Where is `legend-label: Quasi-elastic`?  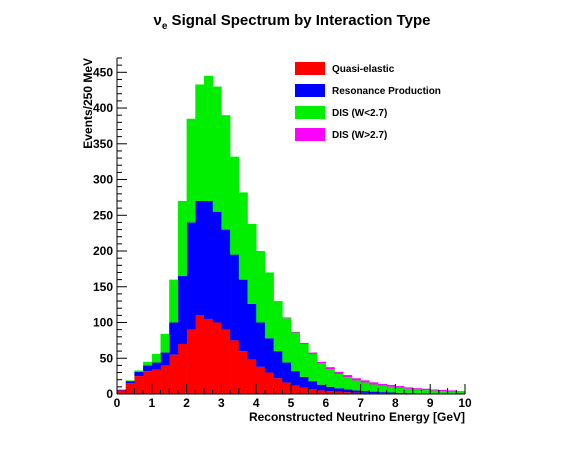 legend-label: Quasi-elastic is located at coordinates (363, 69).